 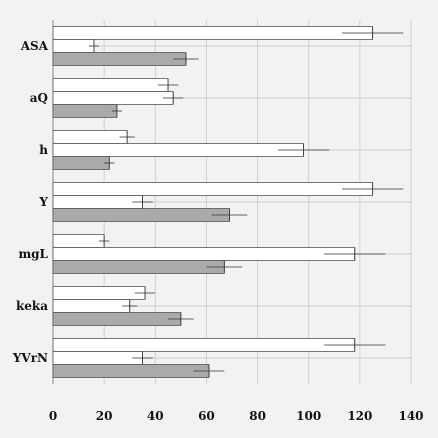 I want to click on x-axis-ticks: 0 20 40 60 80 100 120 140, so click(x=236, y=416).